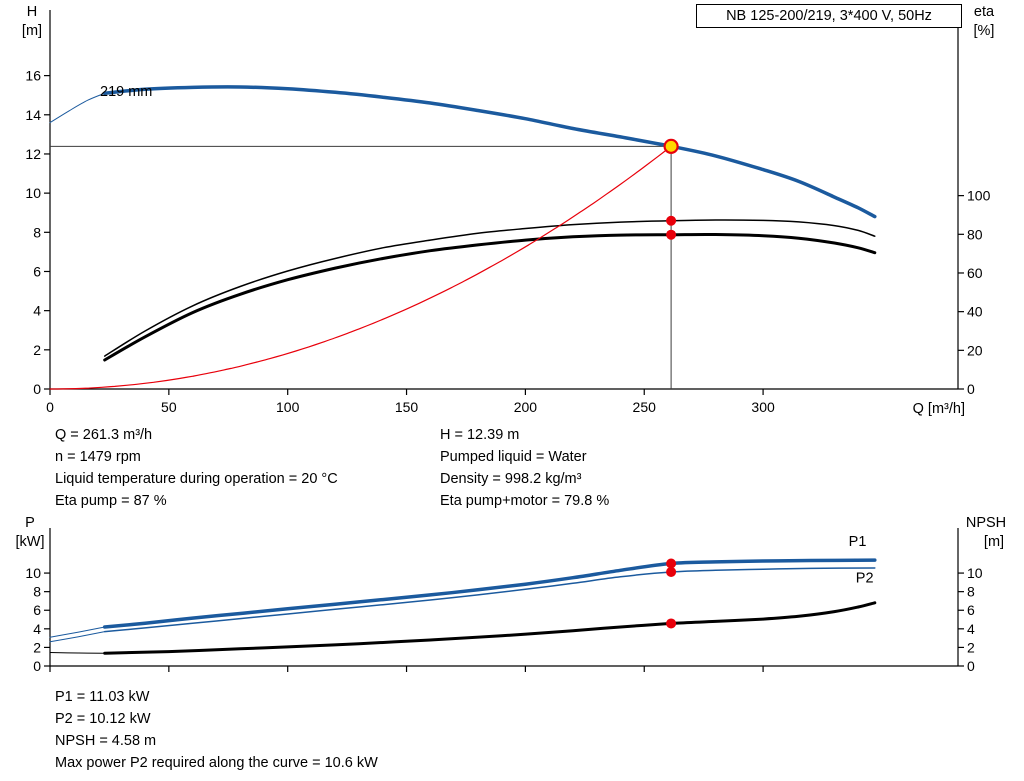  Describe the element at coordinates (489, 600) in the screenshot. I see `p2-curve` at that location.